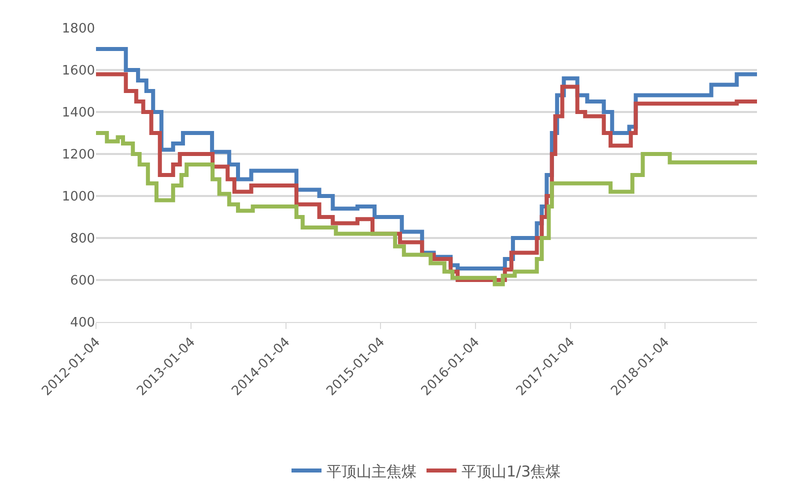 The width and height of the screenshot is (800, 500). What do you see at coordinates (78, 71) in the screenshot?
I see `y-tick-label: 1600` at bounding box center [78, 71].